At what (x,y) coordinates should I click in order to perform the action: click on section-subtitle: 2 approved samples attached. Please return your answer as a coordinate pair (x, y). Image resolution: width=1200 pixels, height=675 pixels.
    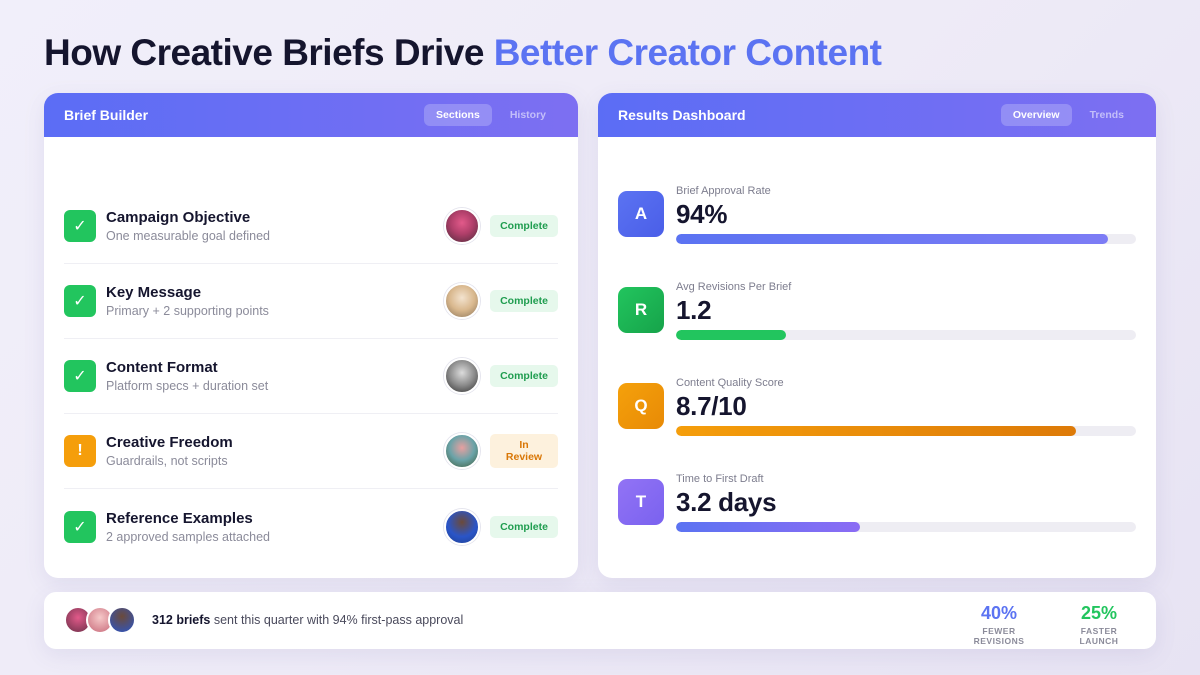
    Looking at the image, I should click on (188, 536).